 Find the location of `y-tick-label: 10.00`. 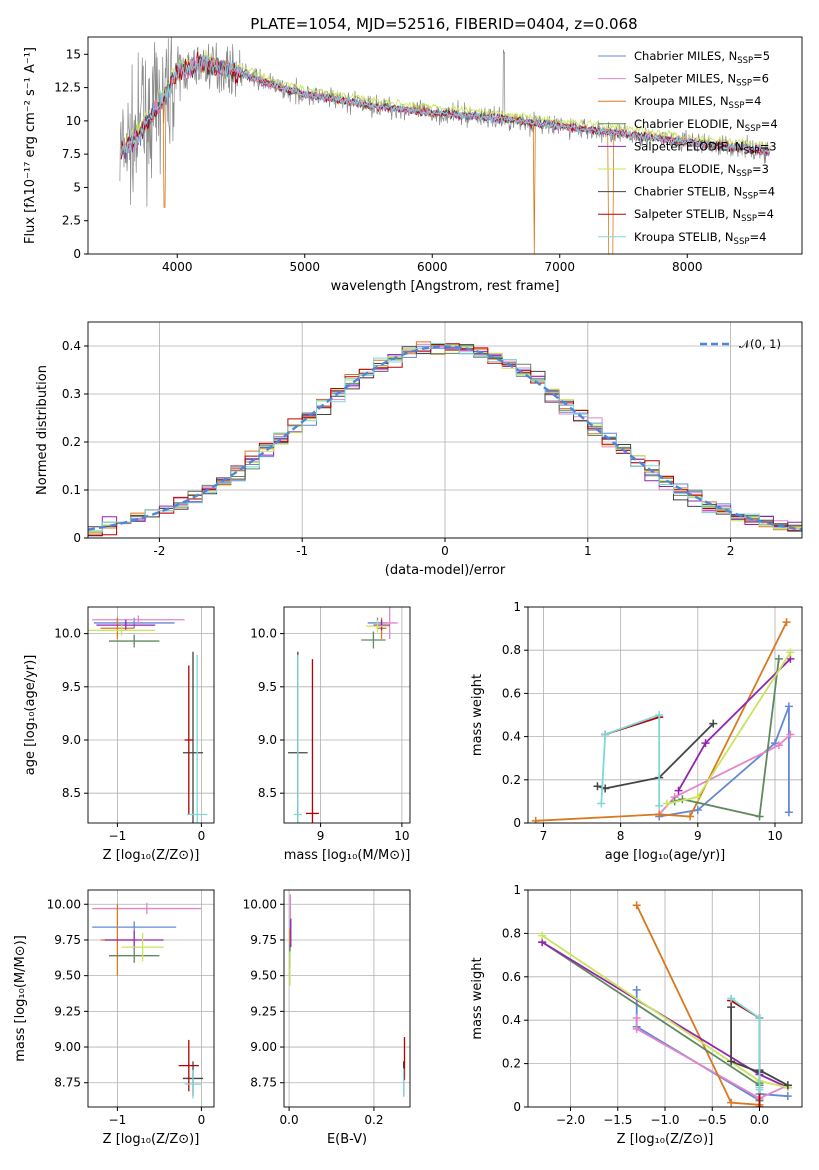

y-tick-label: 10.00 is located at coordinates (64, 904).